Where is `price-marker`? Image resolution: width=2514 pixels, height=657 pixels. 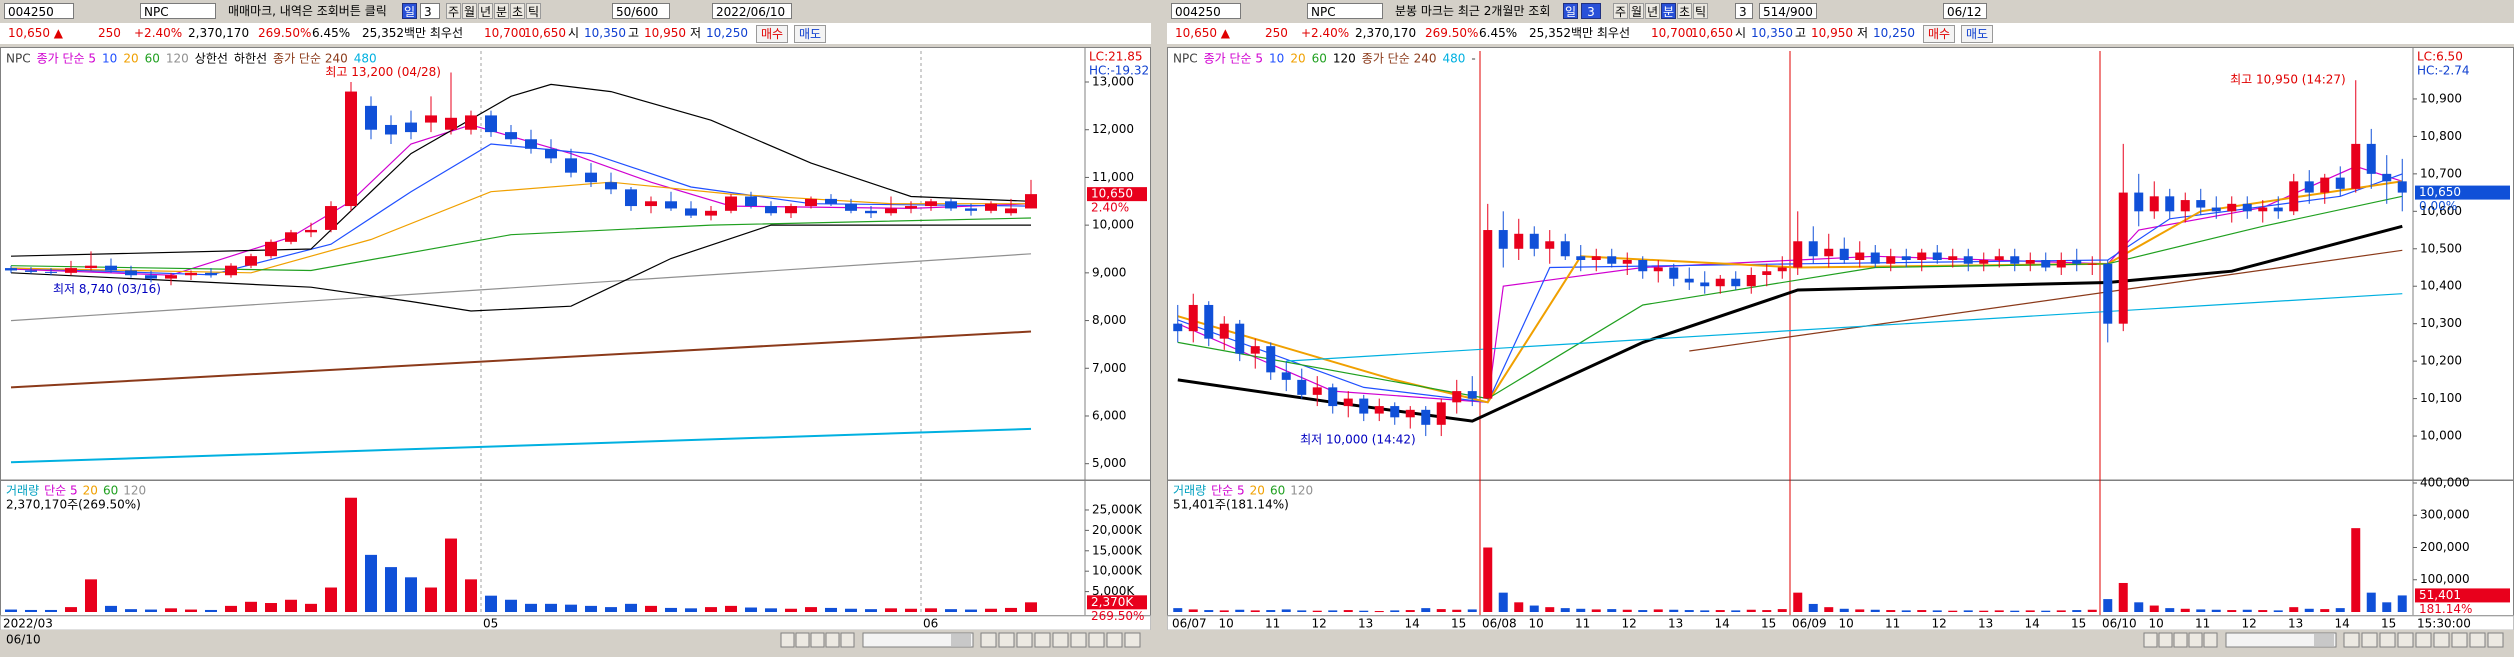
price-marker is located at coordinates (1117, 194).